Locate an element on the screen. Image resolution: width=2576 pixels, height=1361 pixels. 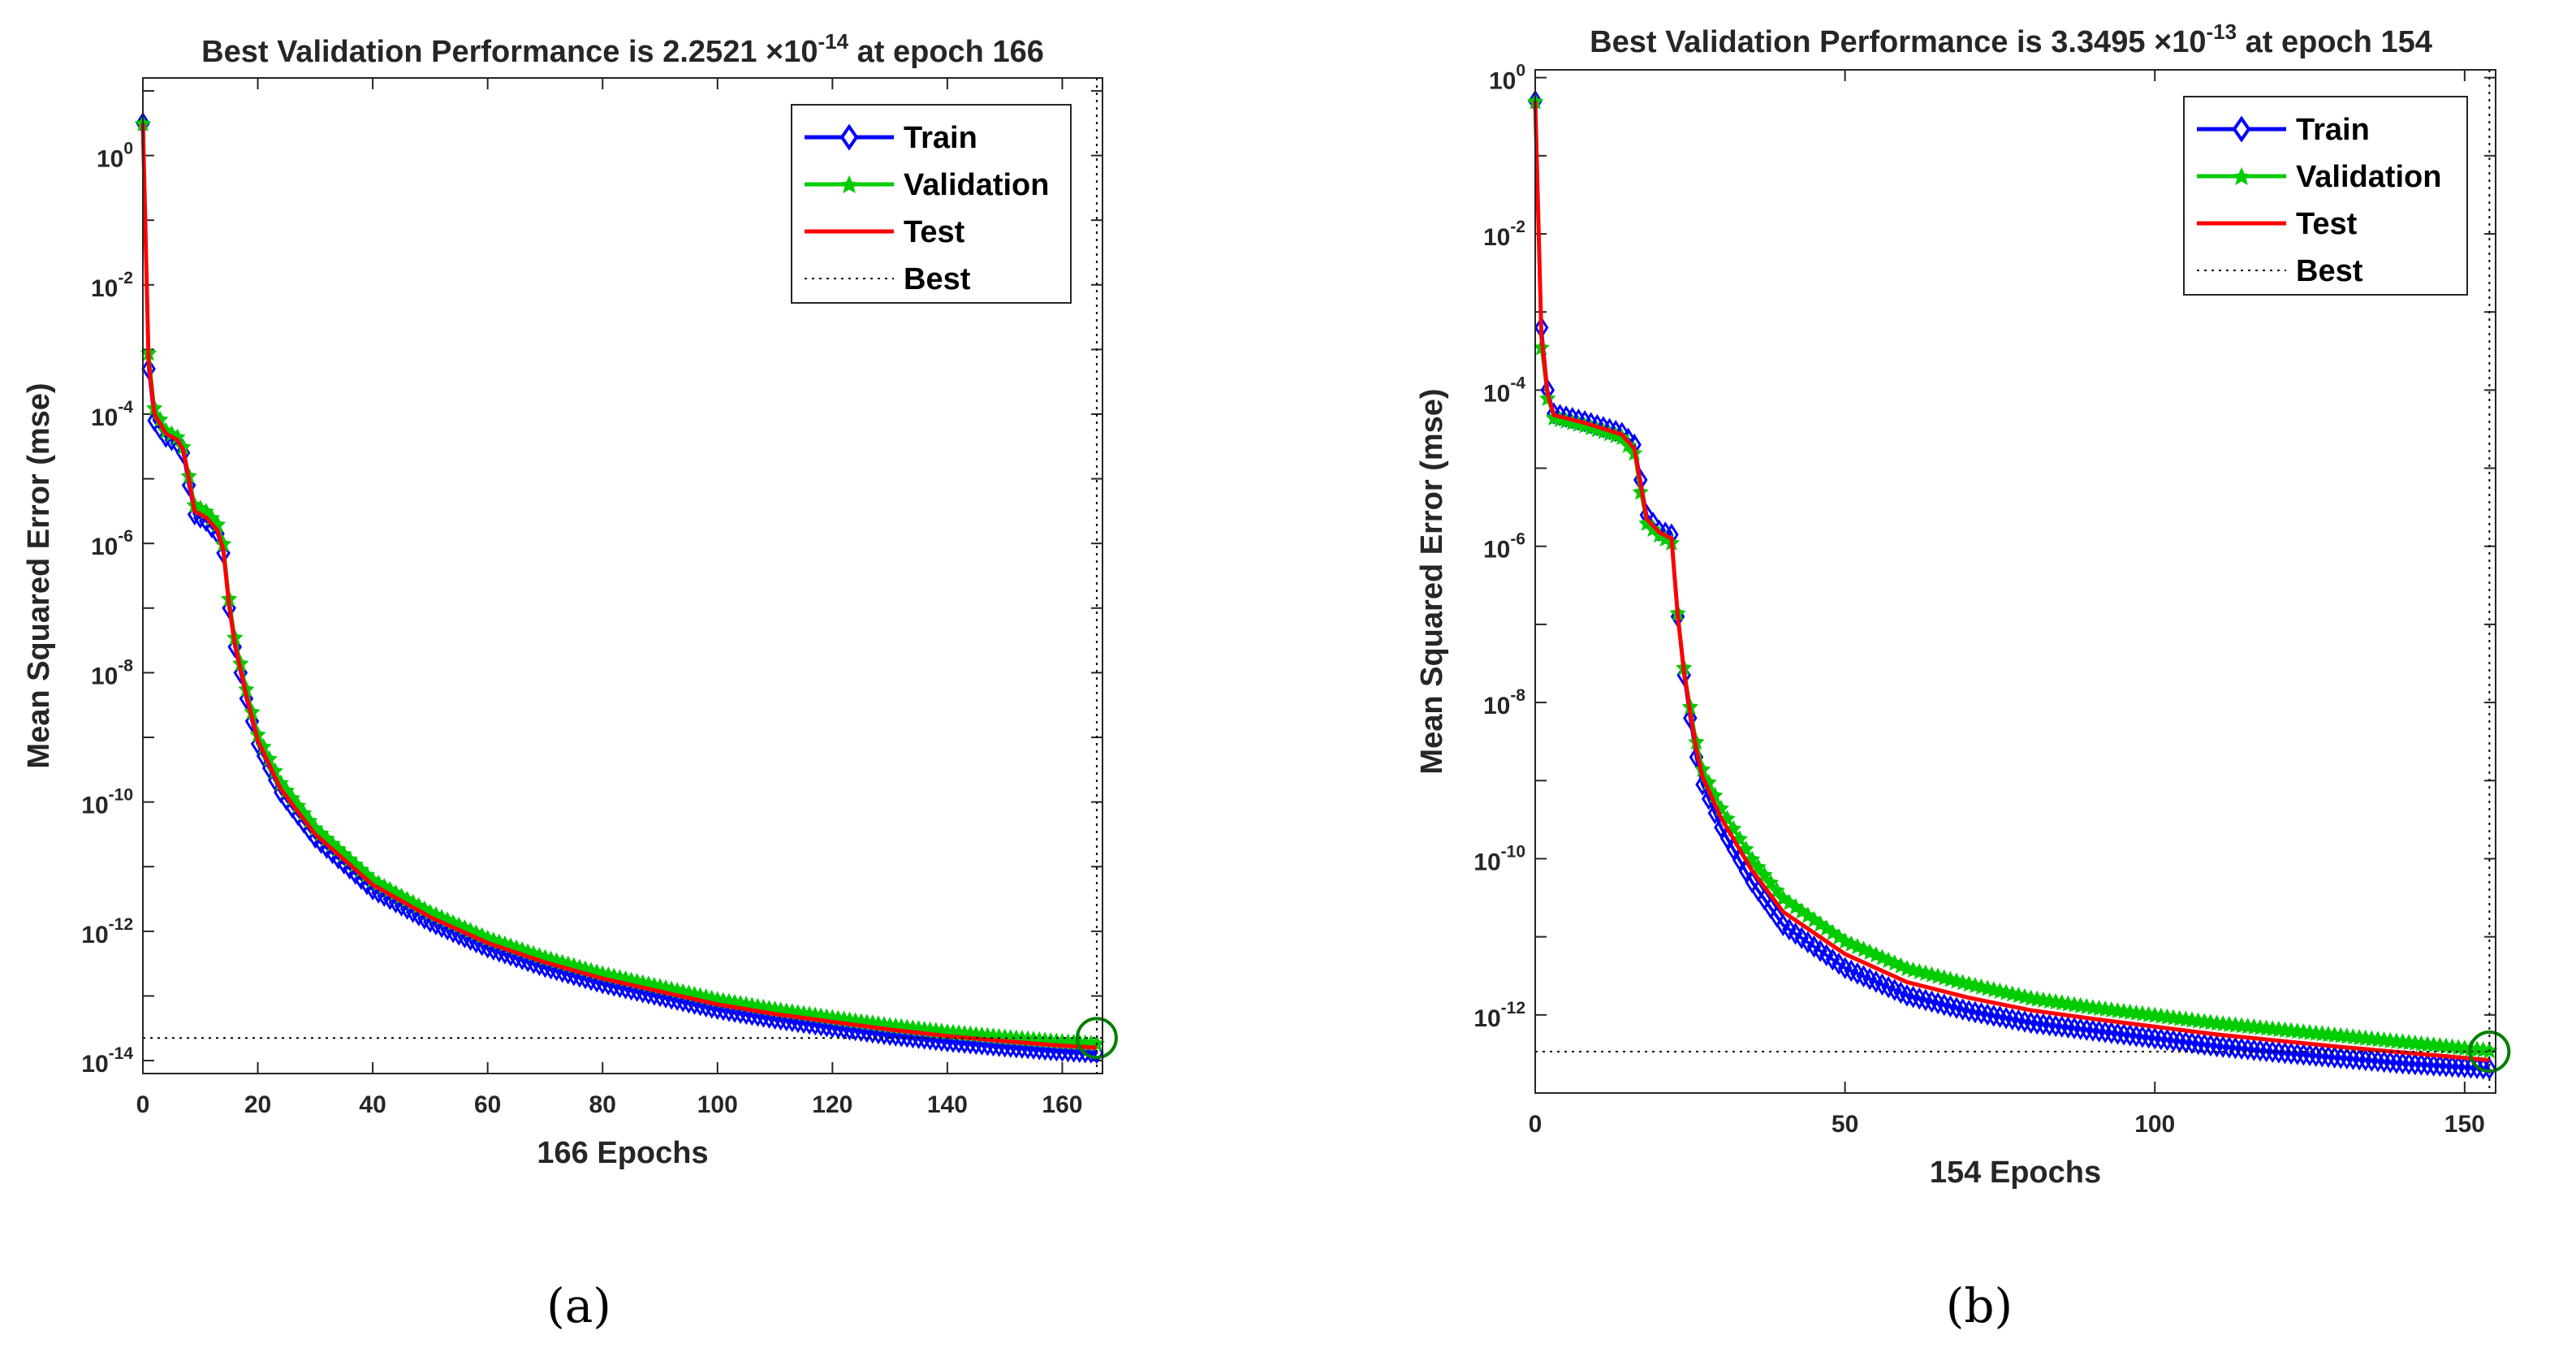
x-tick-label: 50 is located at coordinates (1845, 1124).